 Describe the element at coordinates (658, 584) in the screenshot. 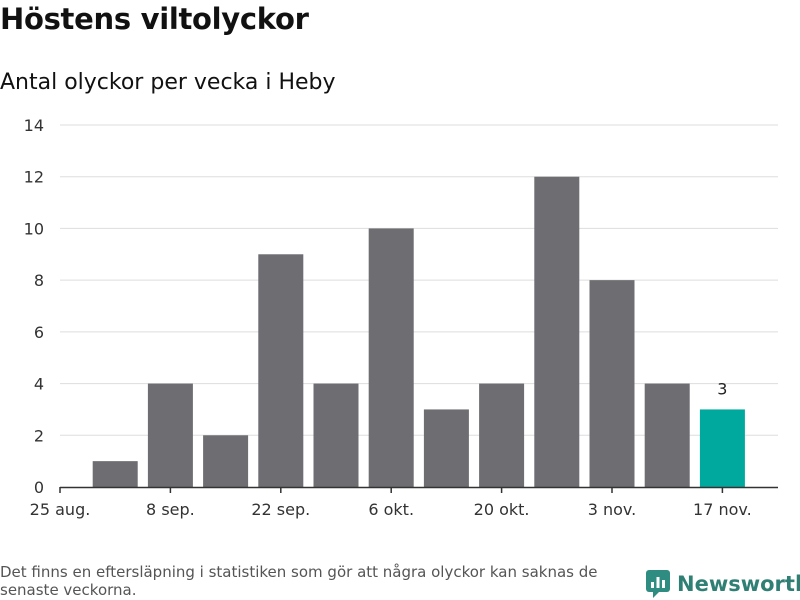

I see `newsworthy-logo-icon` at that location.